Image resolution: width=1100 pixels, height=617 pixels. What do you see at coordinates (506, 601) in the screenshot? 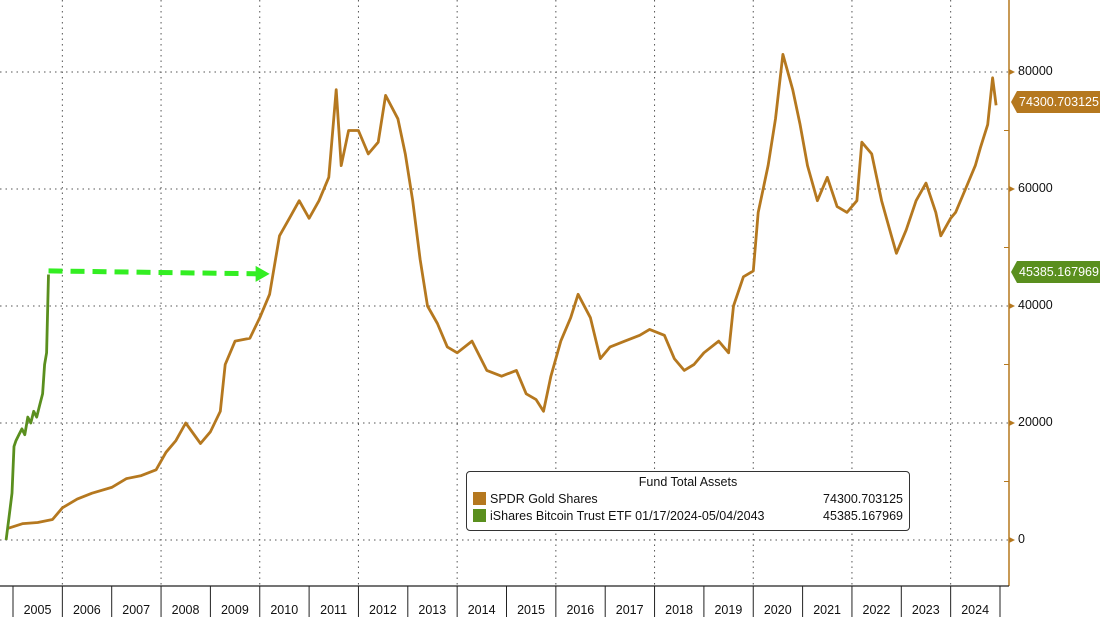
I see `x-axis-dividers` at bounding box center [506, 601].